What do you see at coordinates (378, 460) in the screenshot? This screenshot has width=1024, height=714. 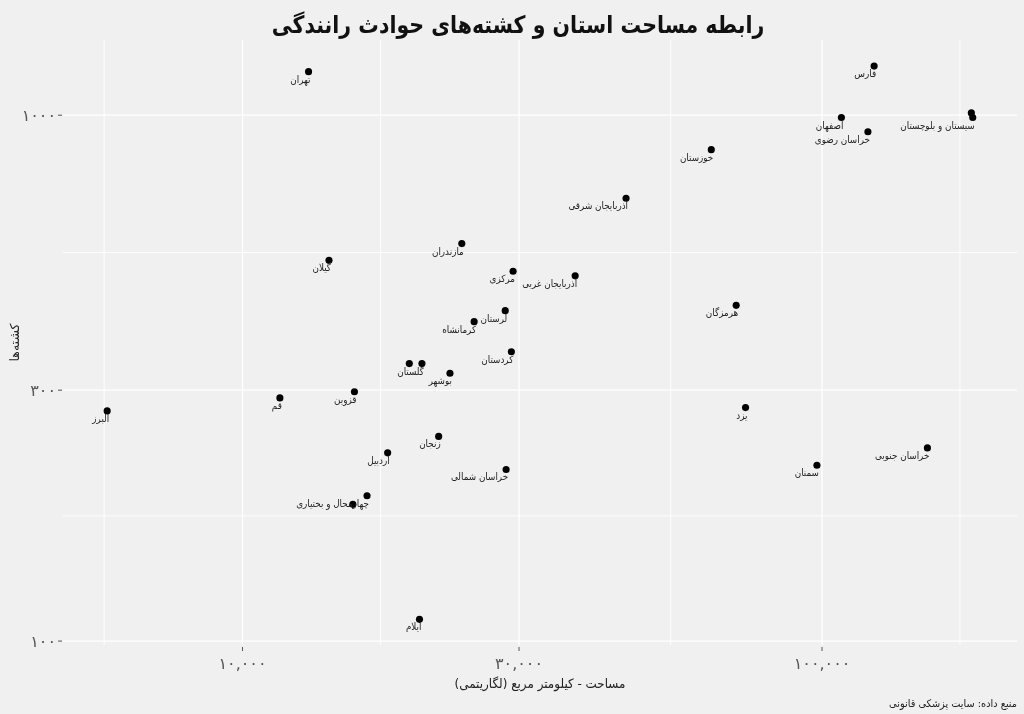 I see `annotation: اردبیل` at bounding box center [378, 460].